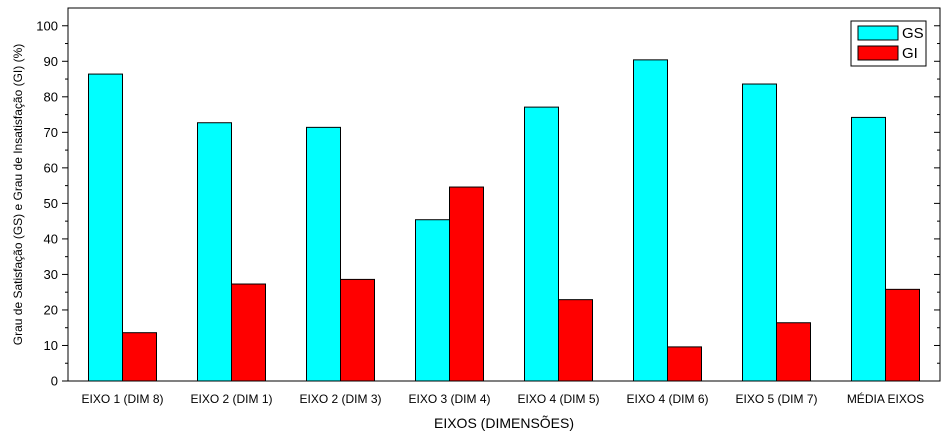 The image size is (941, 435). Describe the element at coordinates (51, 132) in the screenshot. I see `y-tick-label-70: 70` at that location.